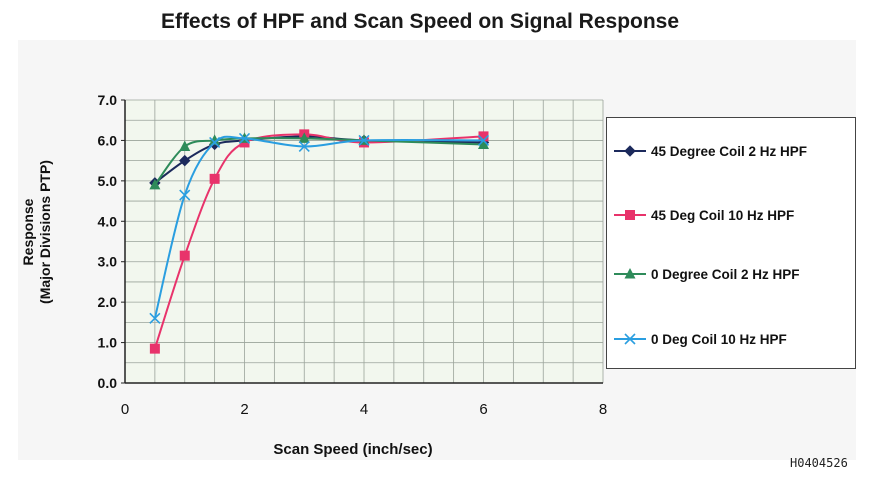 This screenshot has width=872, height=489. I want to click on y-axis-label-line2: (Major Divisions PTP), so click(45, 232).